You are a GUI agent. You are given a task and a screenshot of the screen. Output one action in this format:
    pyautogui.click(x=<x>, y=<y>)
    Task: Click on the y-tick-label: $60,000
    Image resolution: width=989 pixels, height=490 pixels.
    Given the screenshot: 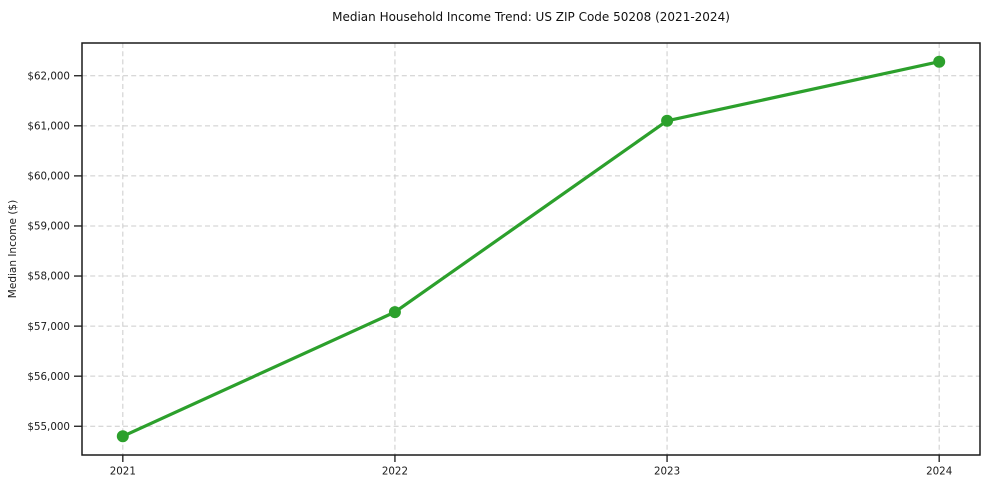 What is the action you would take?
    pyautogui.click(x=48, y=177)
    